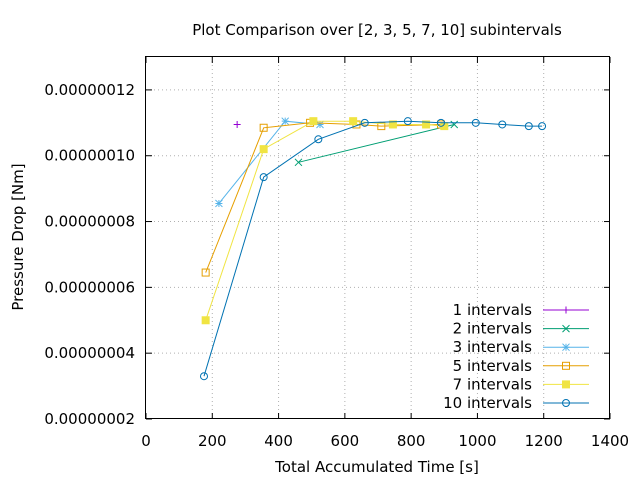 The height and width of the screenshot is (480, 640). I want to click on x-axis-label: Total Accumulated Time [s], so click(376, 467).